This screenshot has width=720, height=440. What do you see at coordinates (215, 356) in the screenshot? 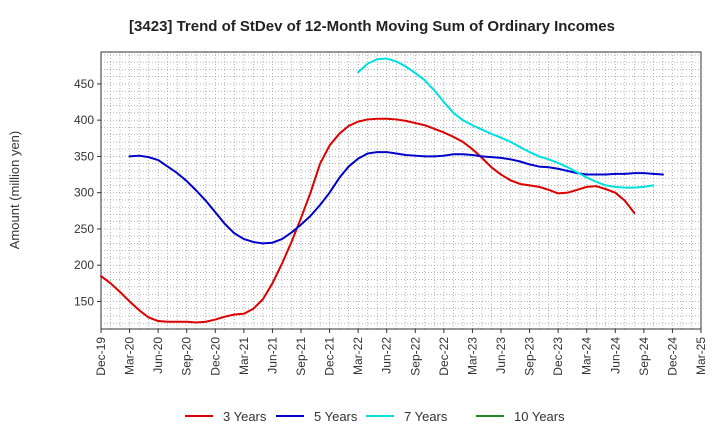
I see `x-tick-label: Dec-20` at bounding box center [215, 356].